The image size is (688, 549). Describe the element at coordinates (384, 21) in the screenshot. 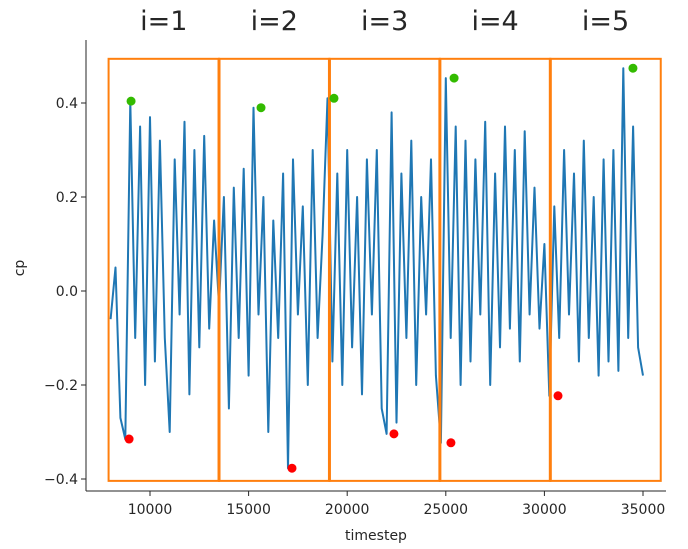

I see `segment-title: i=3` at that location.